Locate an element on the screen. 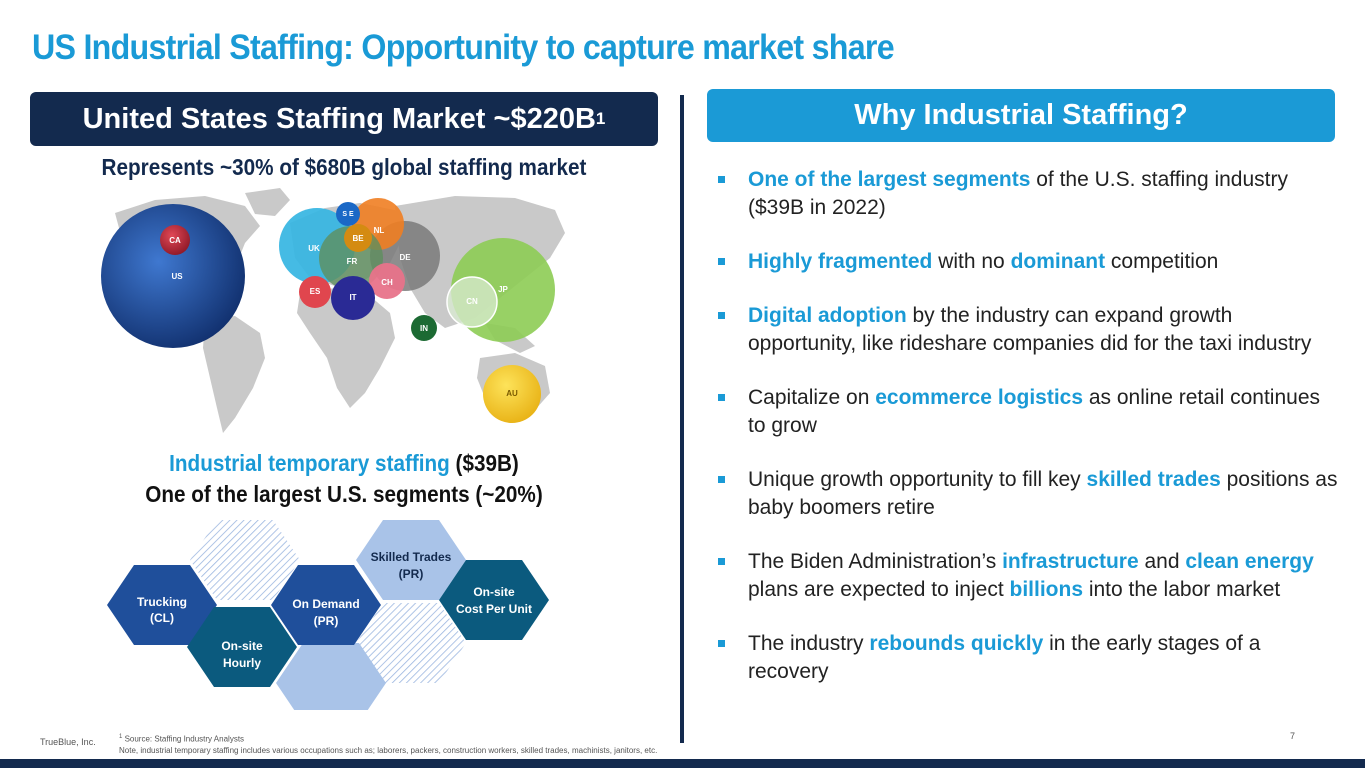 This screenshot has height=768, width=1365. us-staffing-market-header: United States Staffing Market ~$220B 1 is located at coordinates (344, 119).